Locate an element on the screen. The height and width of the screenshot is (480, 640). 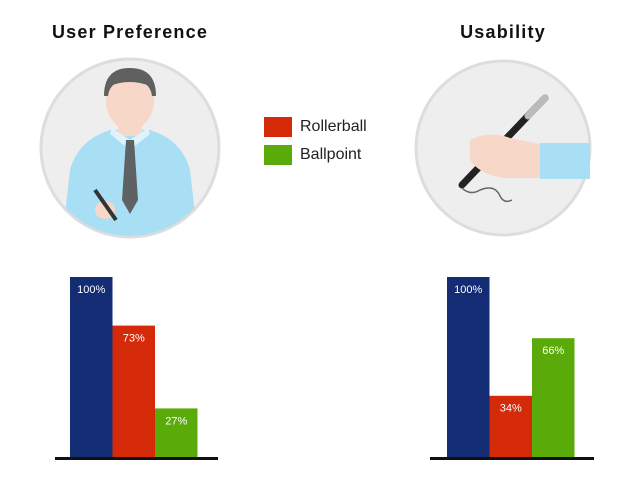
hand-illustration is located at coordinates (503, 148).